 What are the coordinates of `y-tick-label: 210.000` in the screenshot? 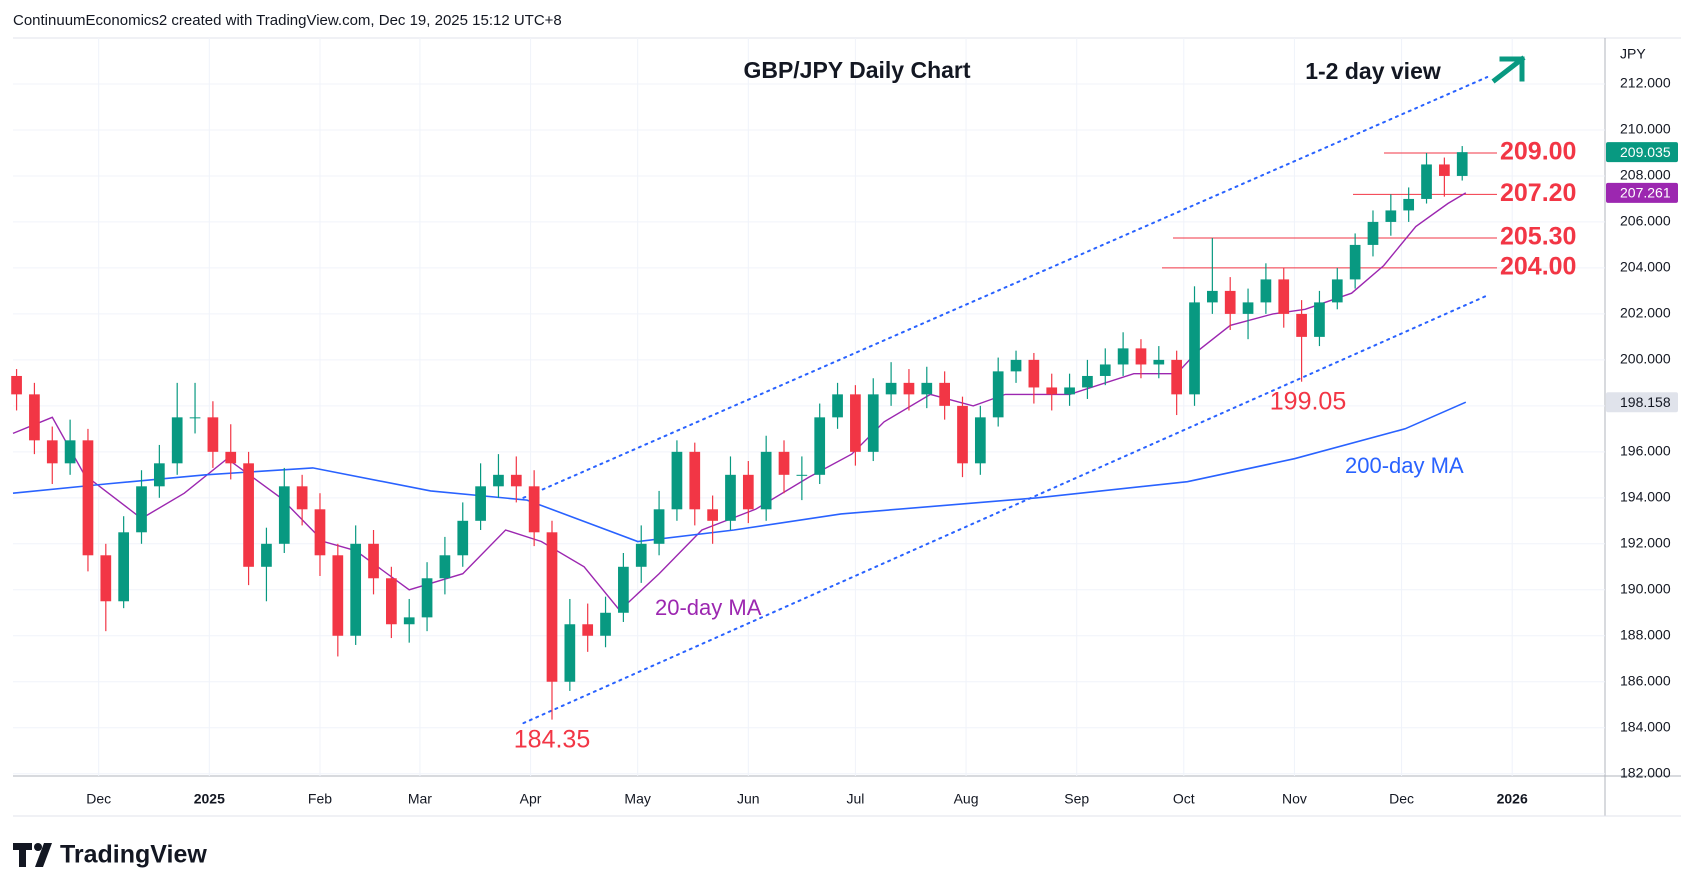 It's located at (1645, 129).